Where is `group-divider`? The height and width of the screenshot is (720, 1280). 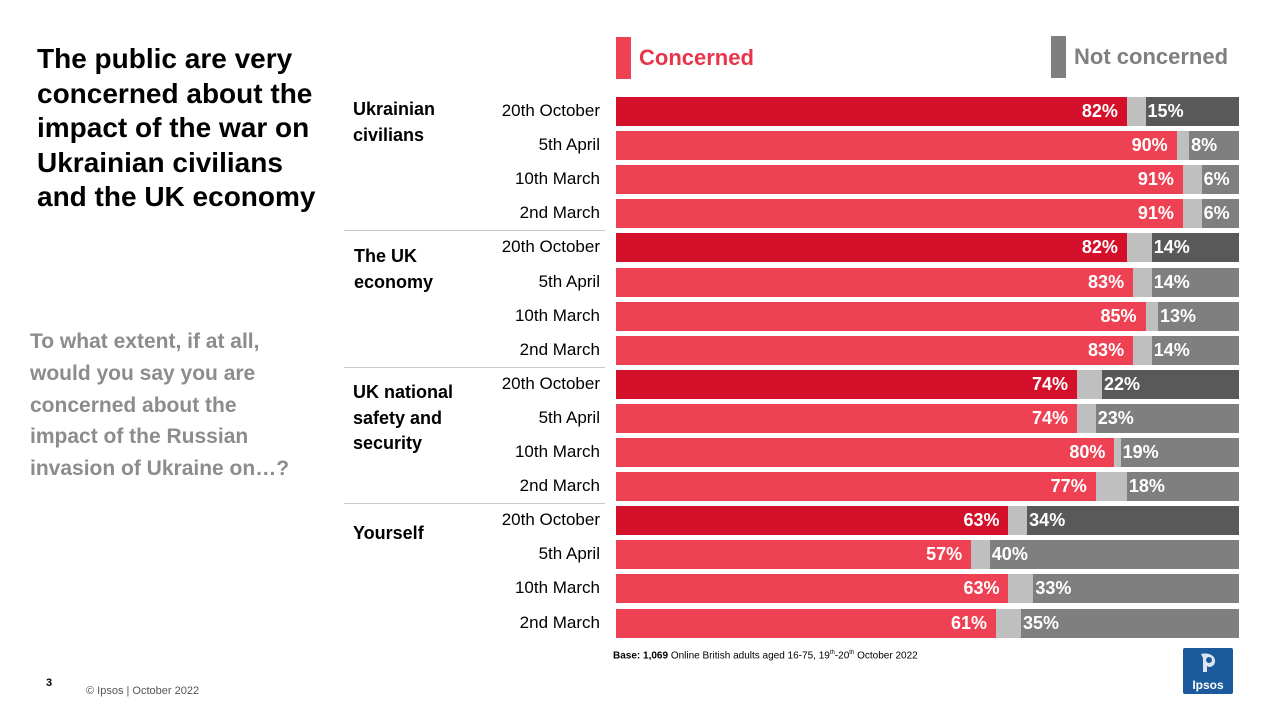
group-divider is located at coordinates (474, 367).